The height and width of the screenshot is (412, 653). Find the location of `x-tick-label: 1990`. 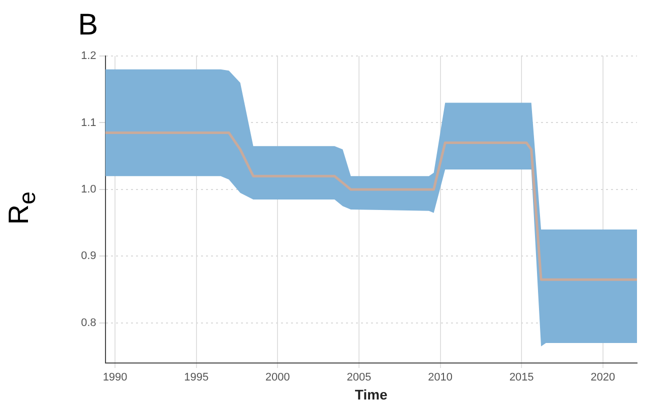

x-tick-label: 1990 is located at coordinates (115, 378).